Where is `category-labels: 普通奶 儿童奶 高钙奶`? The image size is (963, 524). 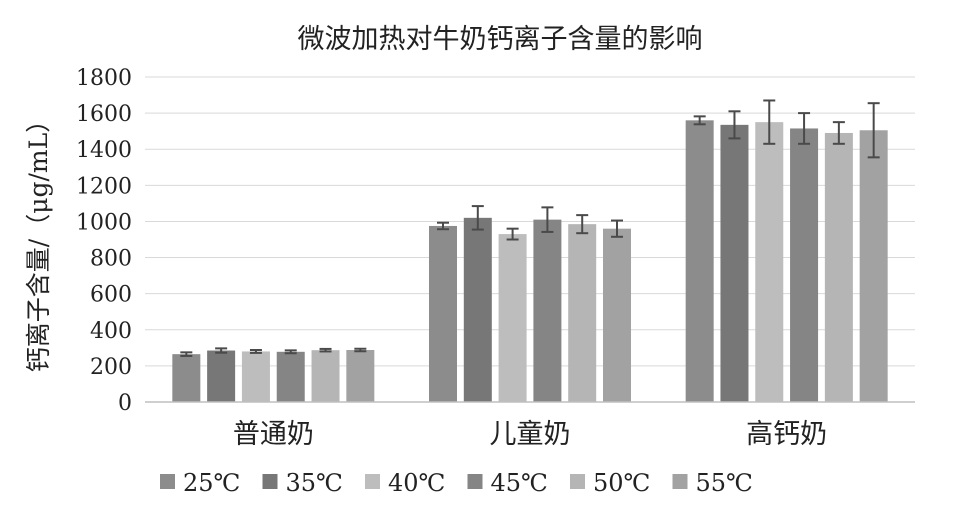
category-labels: 普通奶 儿童奶 高钙奶 is located at coordinates (530, 434).